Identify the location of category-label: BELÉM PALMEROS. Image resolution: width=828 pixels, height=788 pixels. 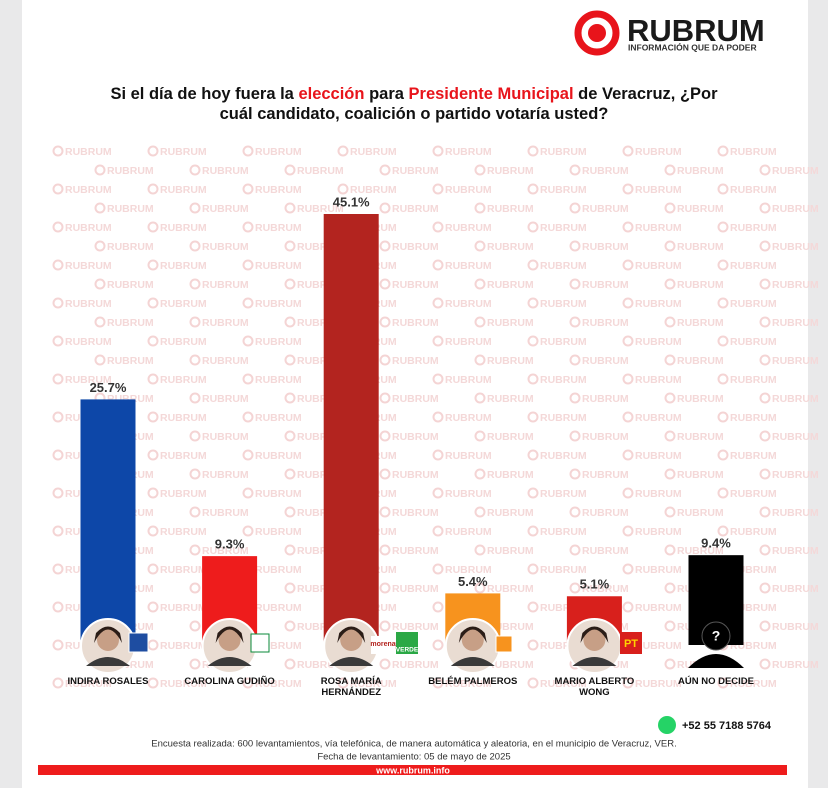
(473, 681).